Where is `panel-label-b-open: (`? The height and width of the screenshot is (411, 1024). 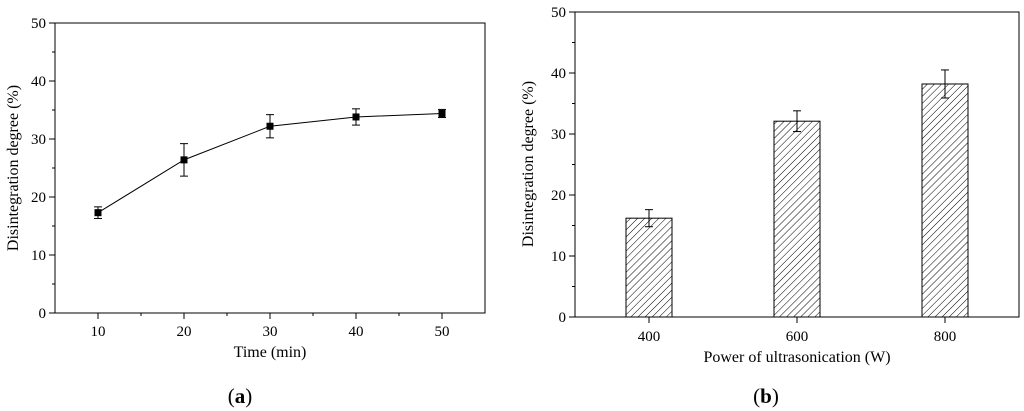 panel-label-b-open: ( is located at coordinates (756, 396).